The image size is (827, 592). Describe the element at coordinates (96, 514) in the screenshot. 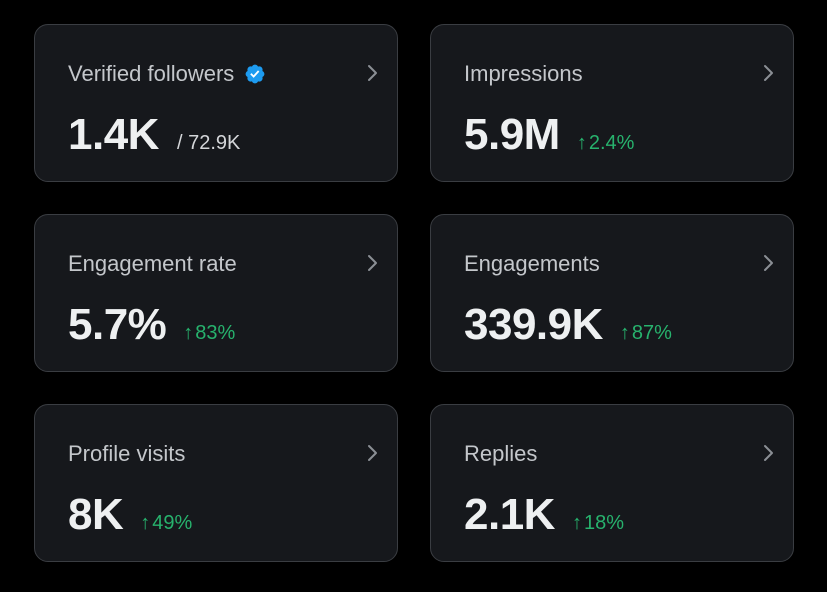

I see `metric-value: 8K` at that location.